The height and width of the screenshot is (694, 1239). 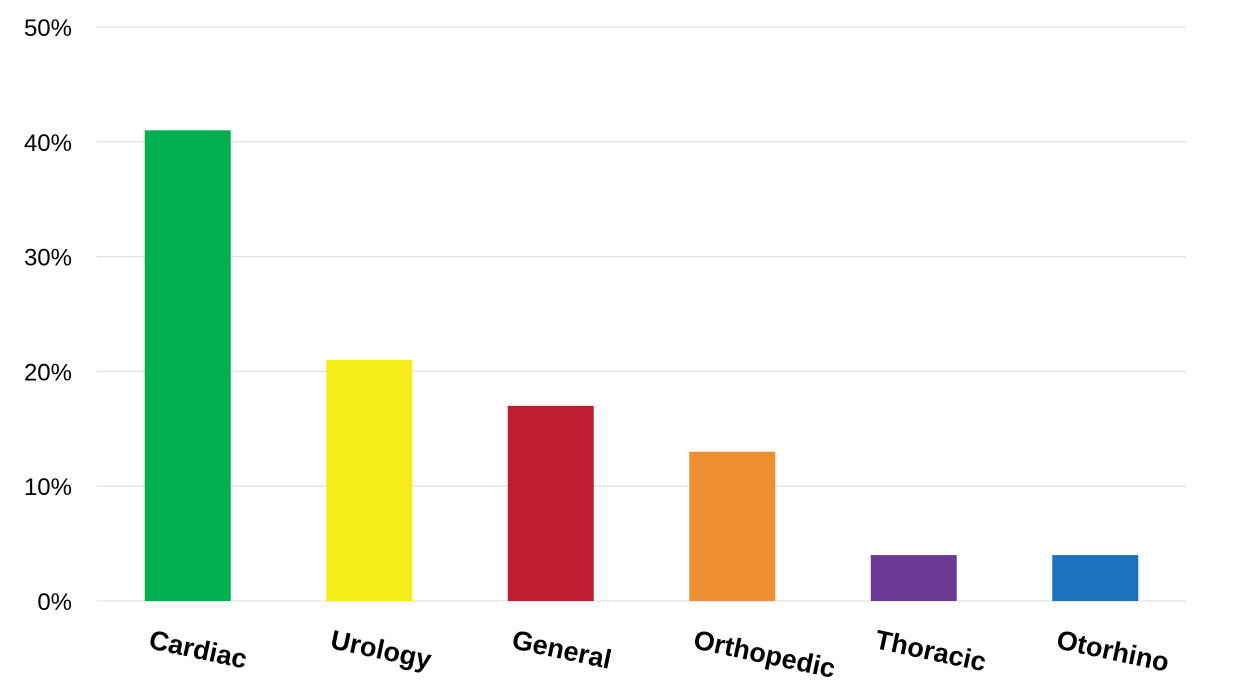 What do you see at coordinates (48, 28) in the screenshot?
I see `y-tick-label: 50%` at bounding box center [48, 28].